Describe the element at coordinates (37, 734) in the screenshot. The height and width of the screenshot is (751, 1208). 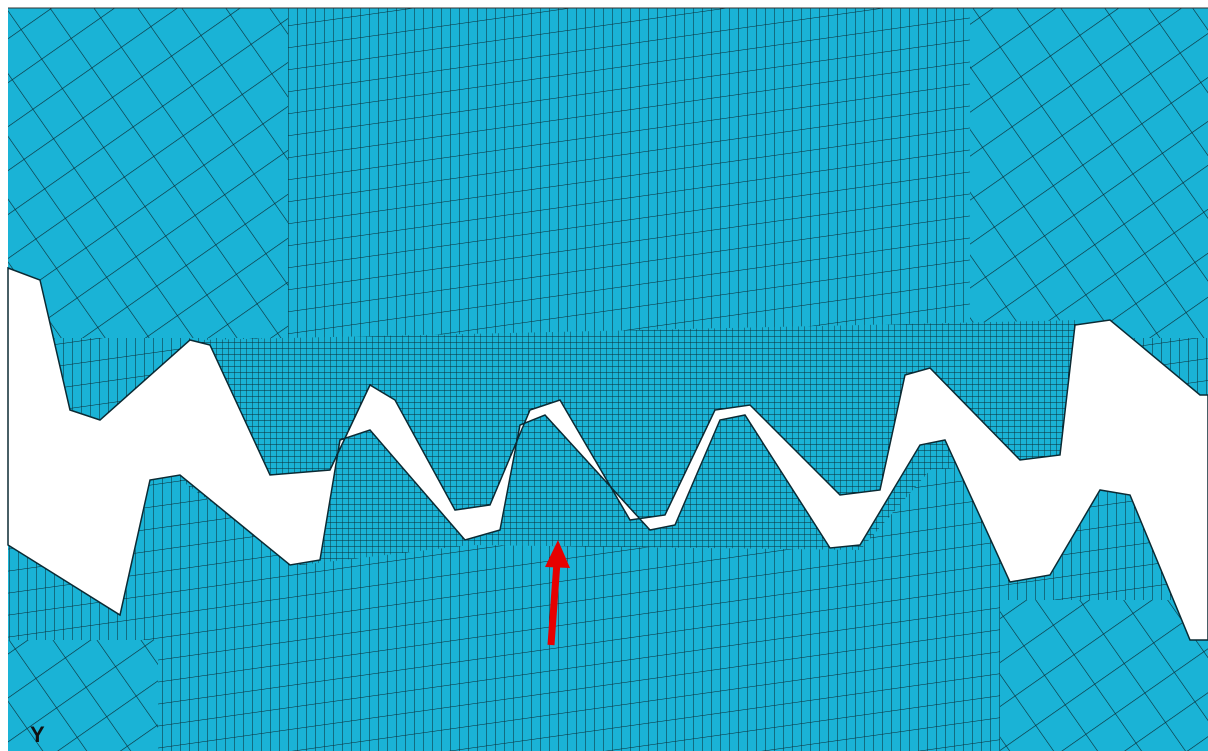
I see `axis-label: Y` at that location.